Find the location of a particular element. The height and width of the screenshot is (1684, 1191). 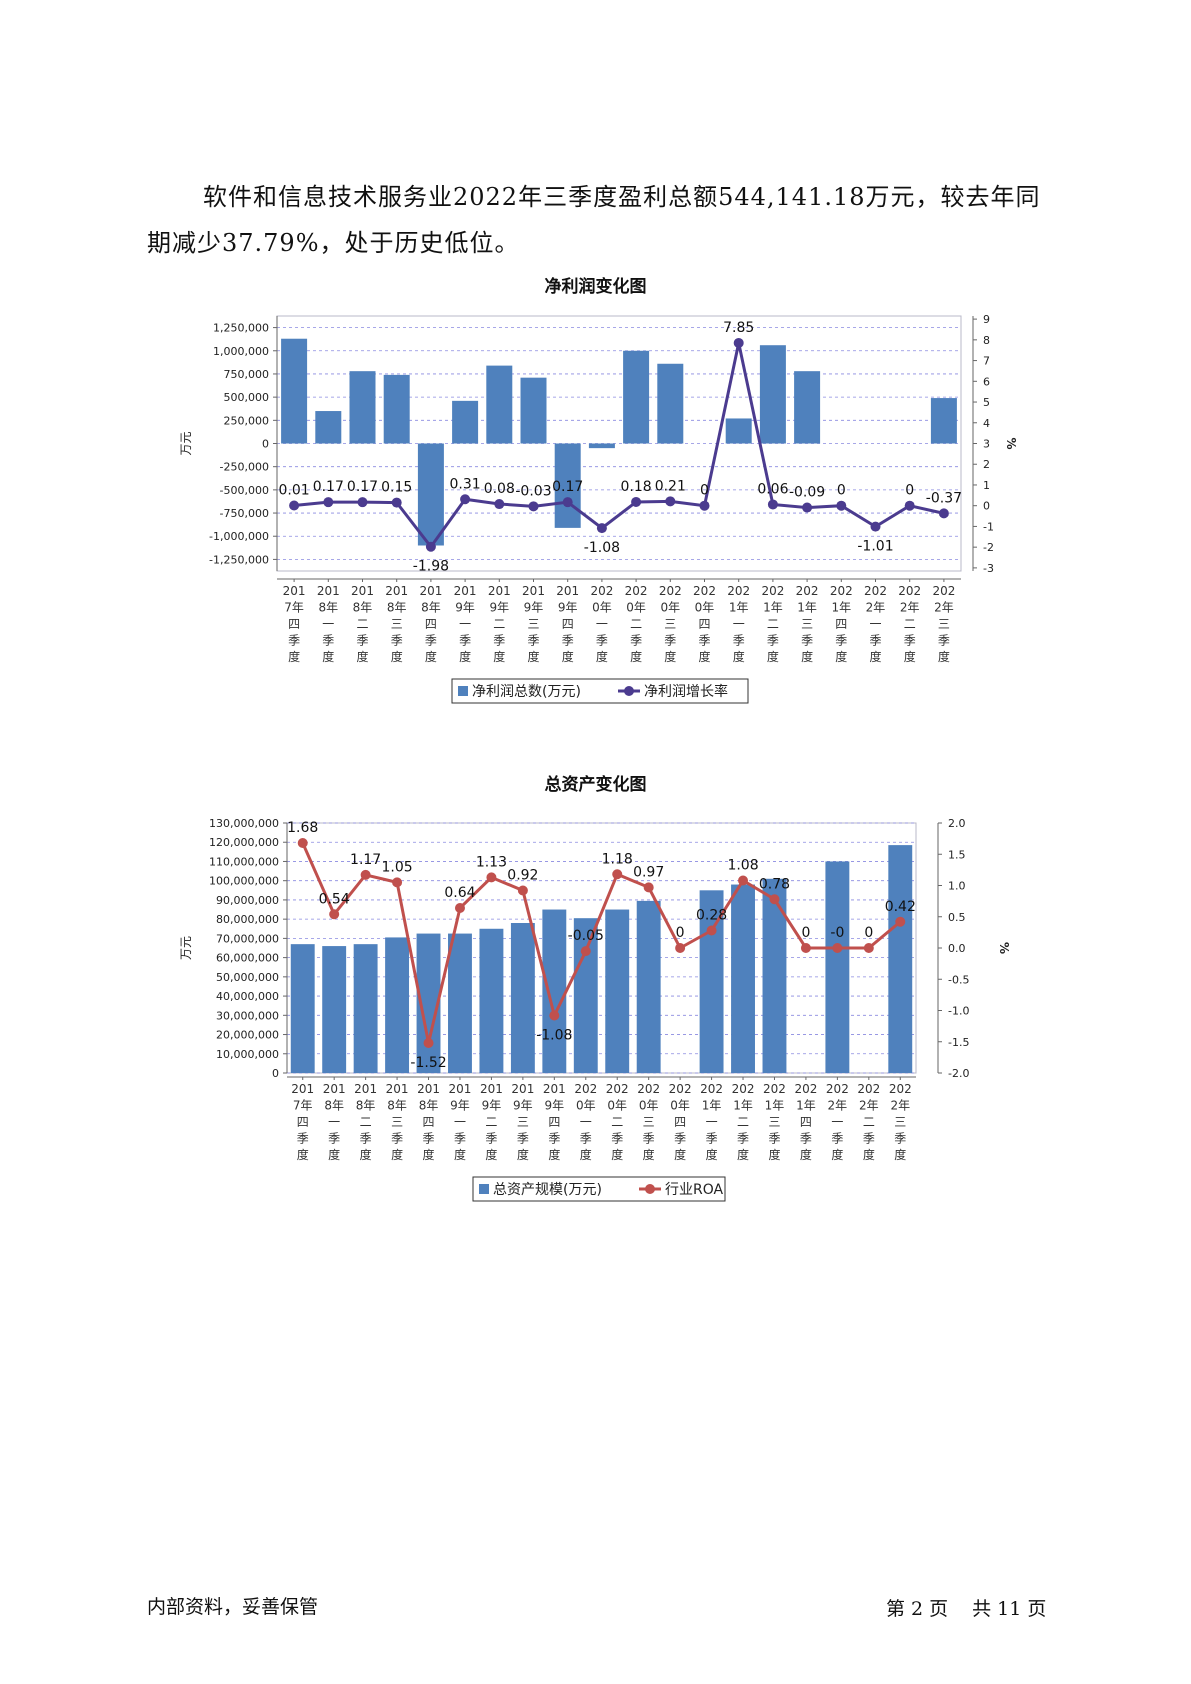

data-label: 1.05 is located at coordinates (396, 867).